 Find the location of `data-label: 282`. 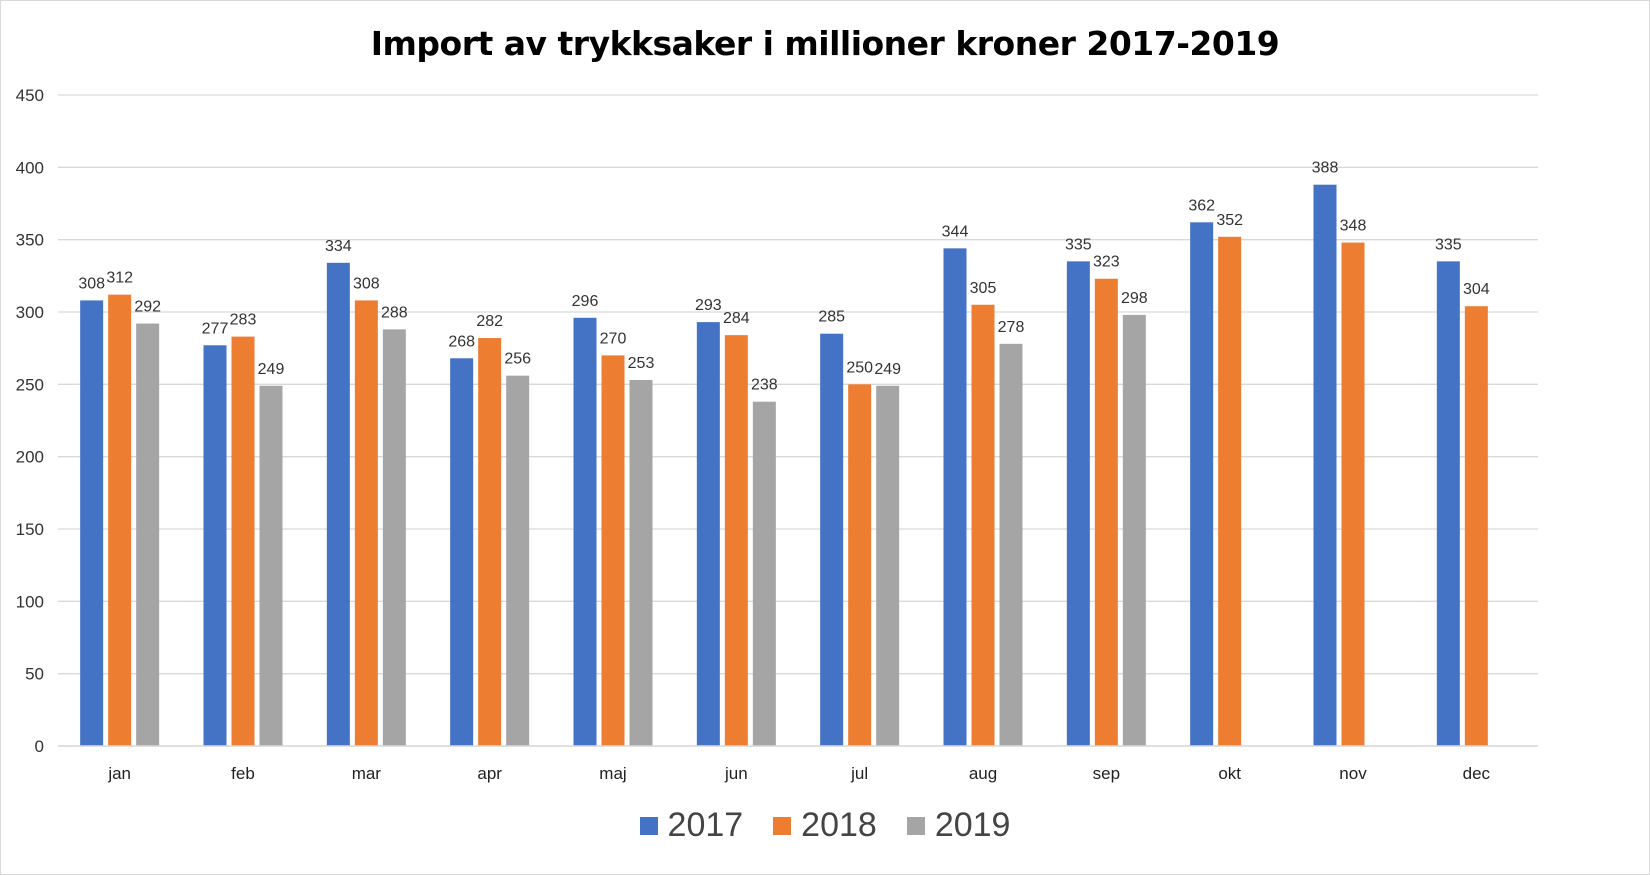

data-label: 282 is located at coordinates (489, 321).